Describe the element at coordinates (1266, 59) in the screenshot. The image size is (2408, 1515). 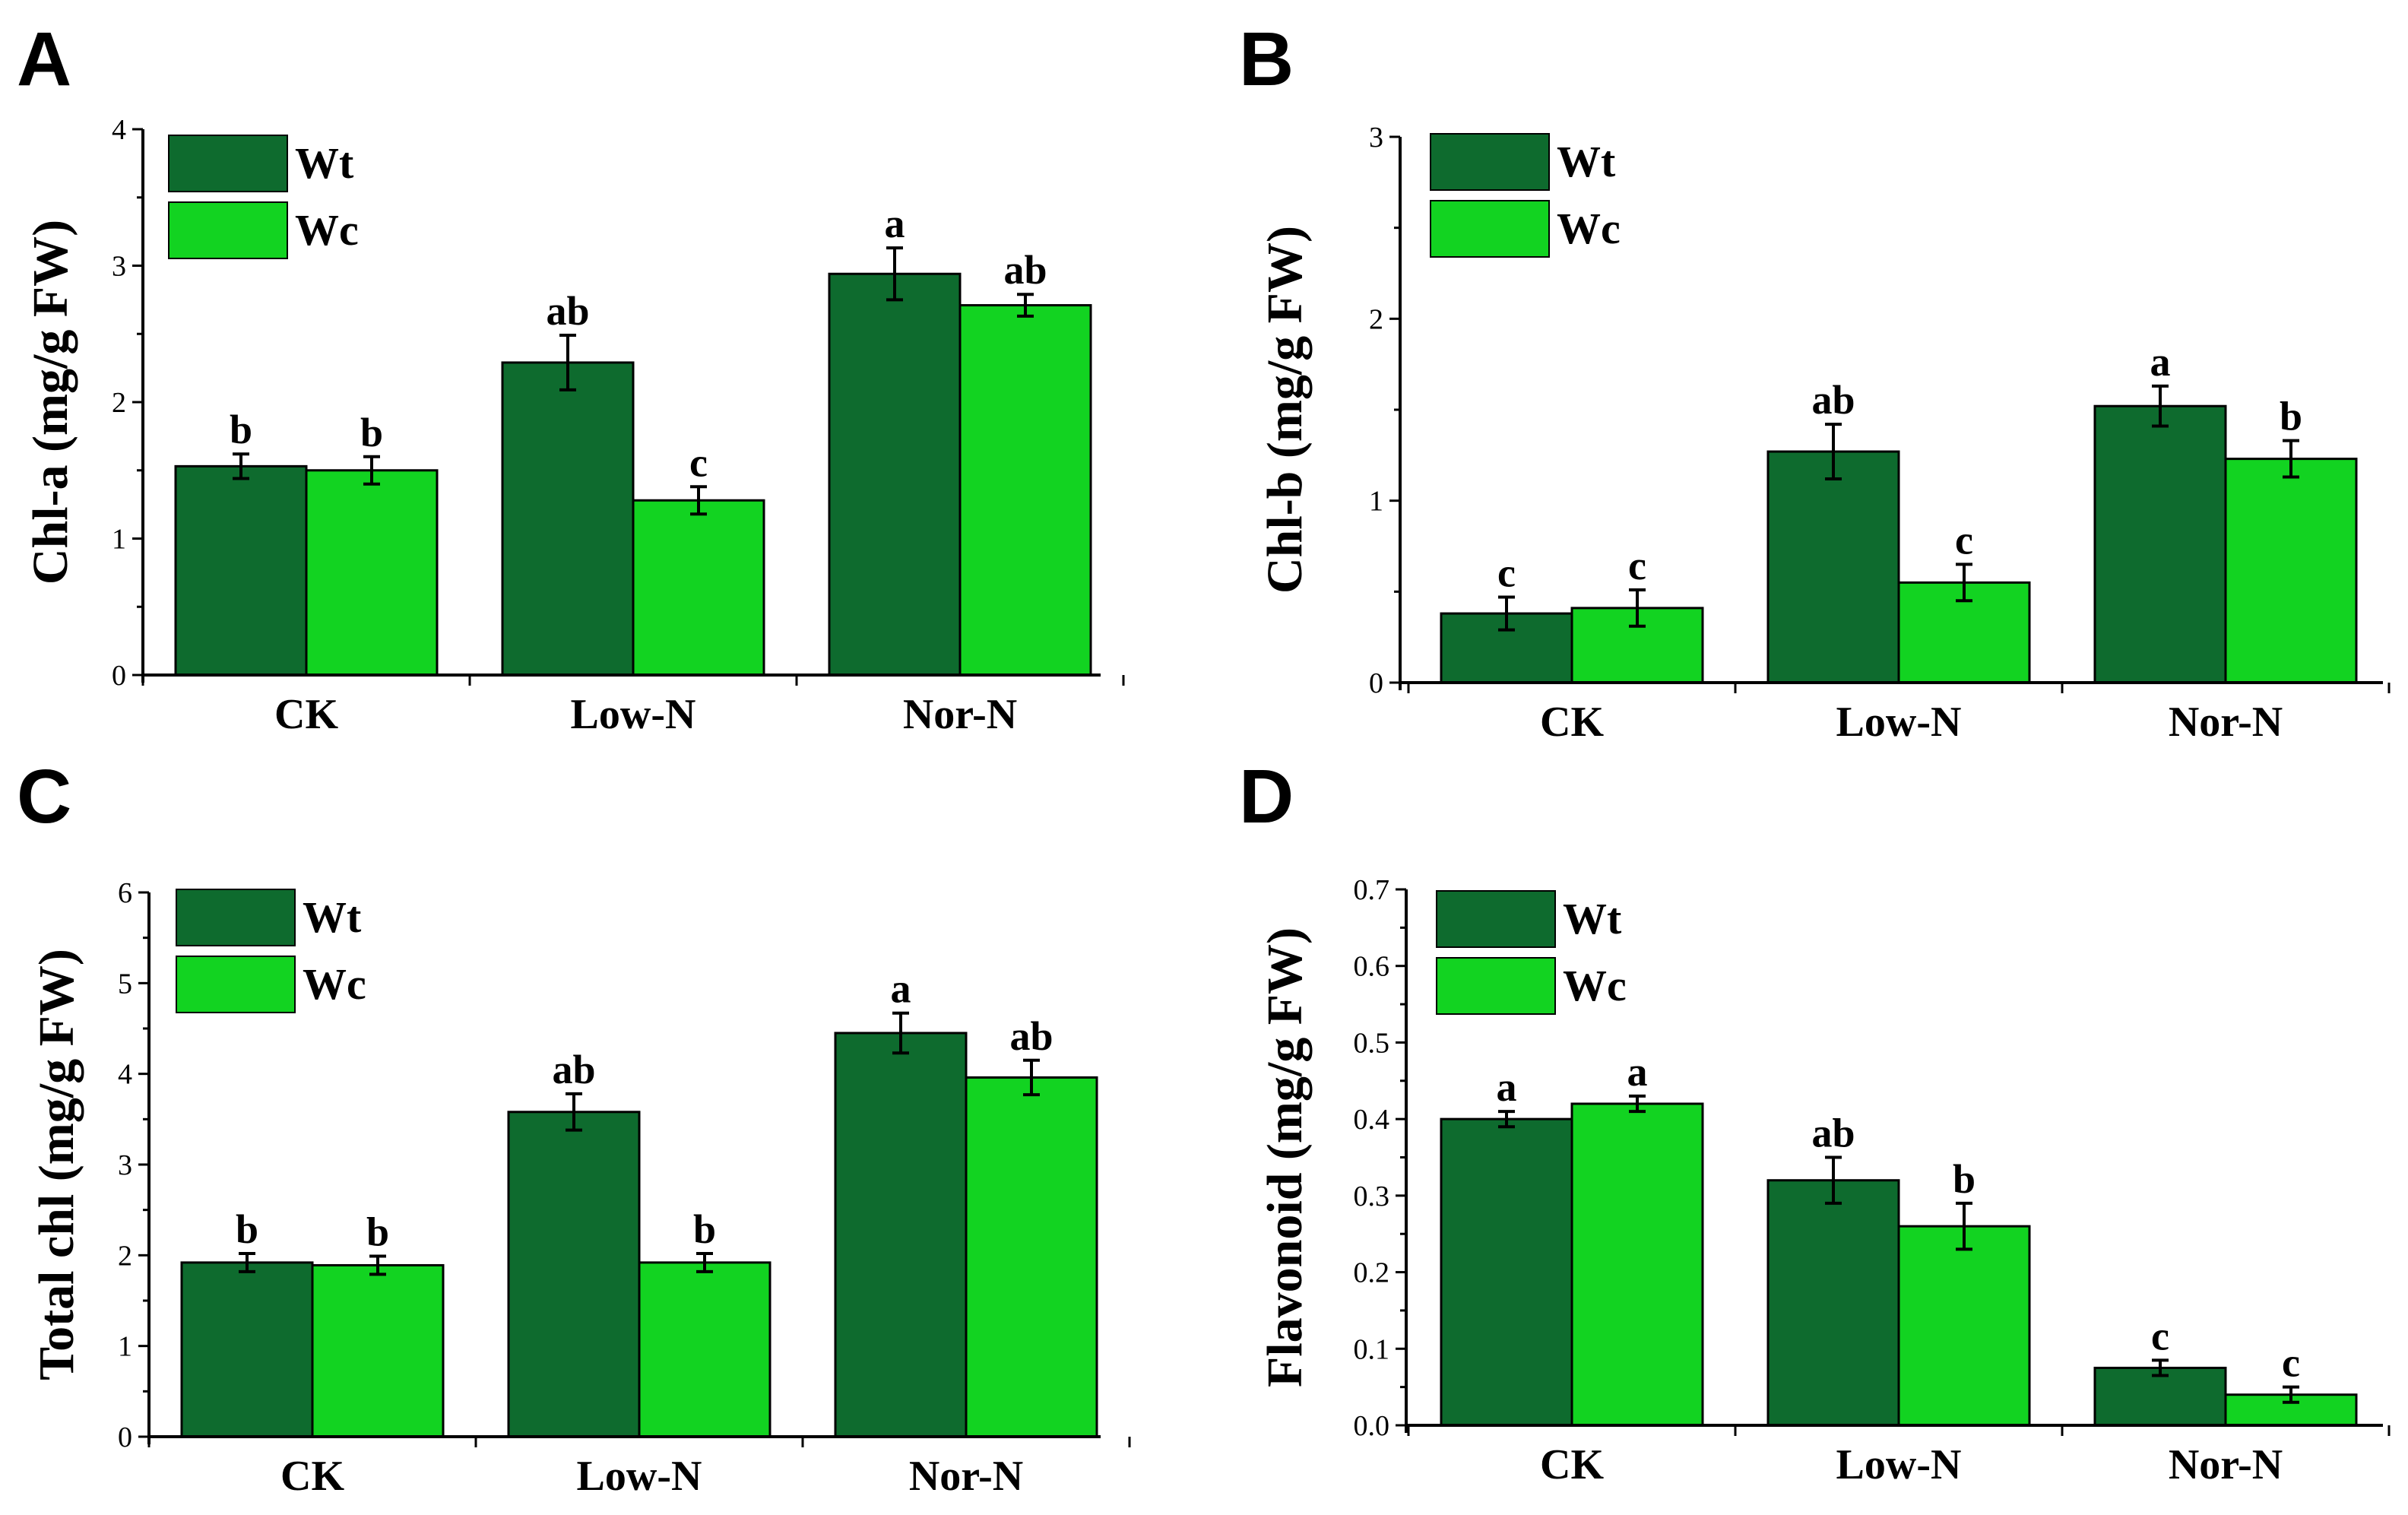
I see `panel-letter: B` at that location.